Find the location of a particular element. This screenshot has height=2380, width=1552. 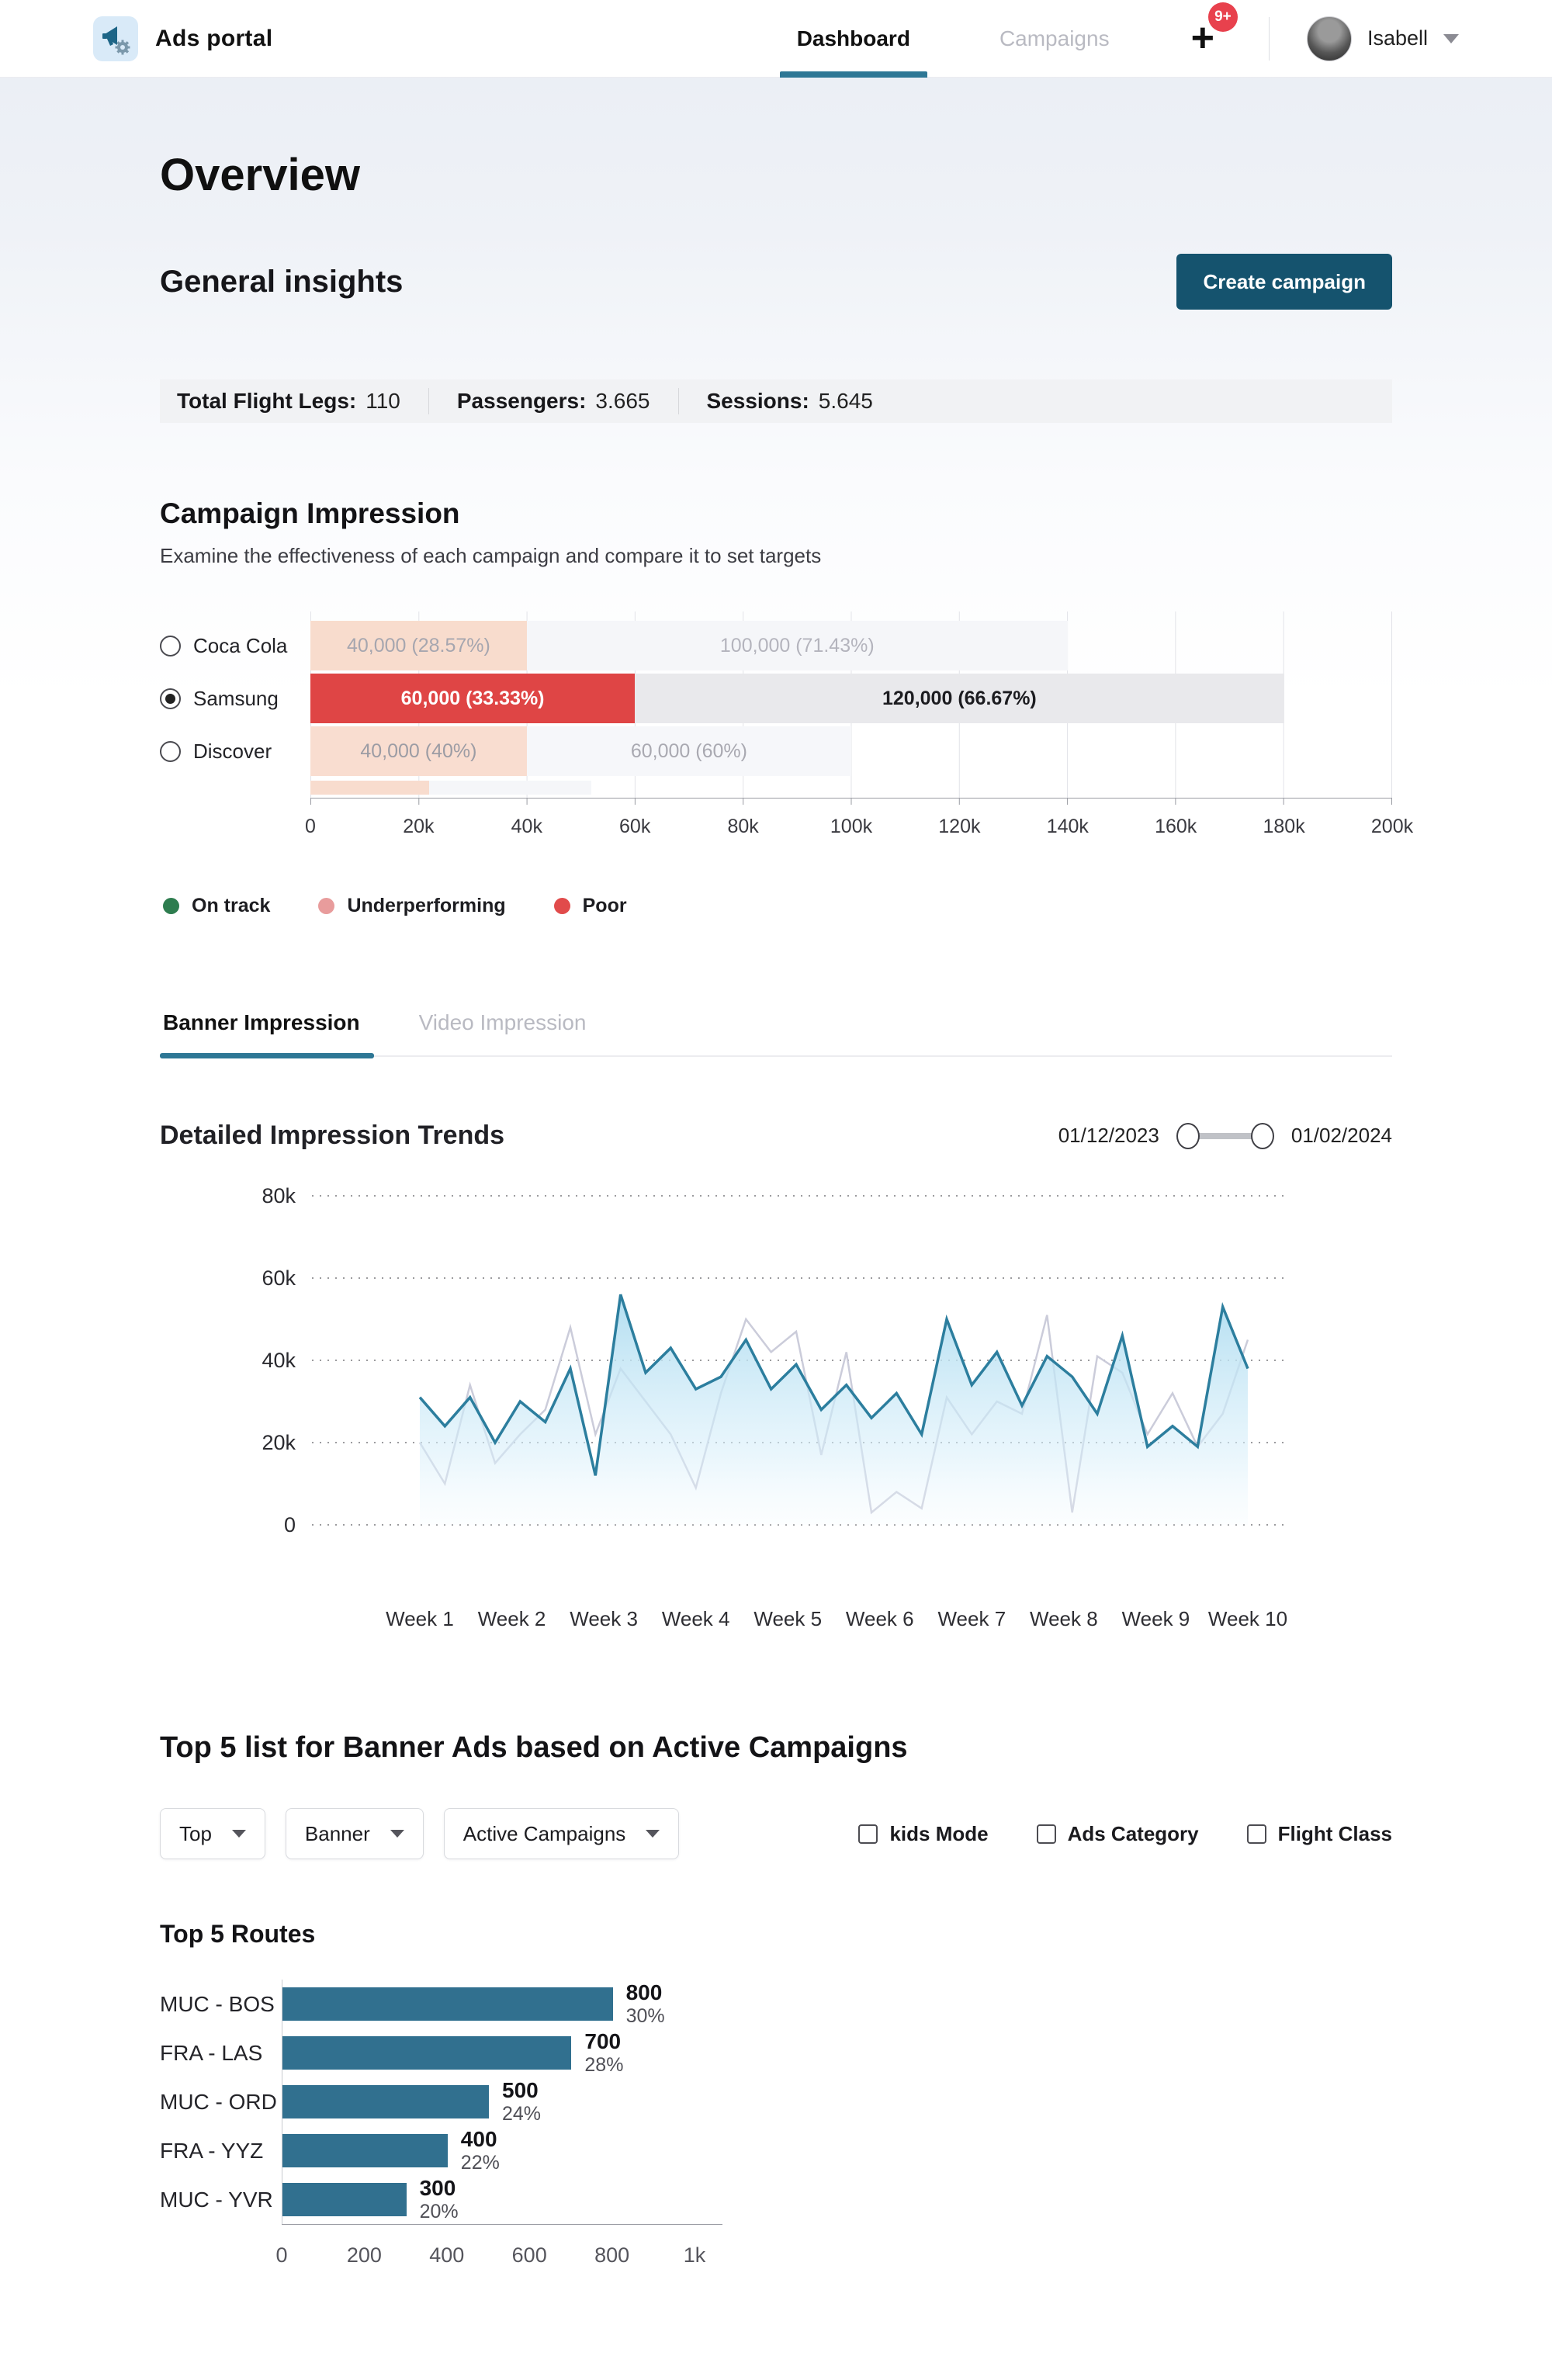

route-name: FRA - YYZ is located at coordinates (212, 2151).